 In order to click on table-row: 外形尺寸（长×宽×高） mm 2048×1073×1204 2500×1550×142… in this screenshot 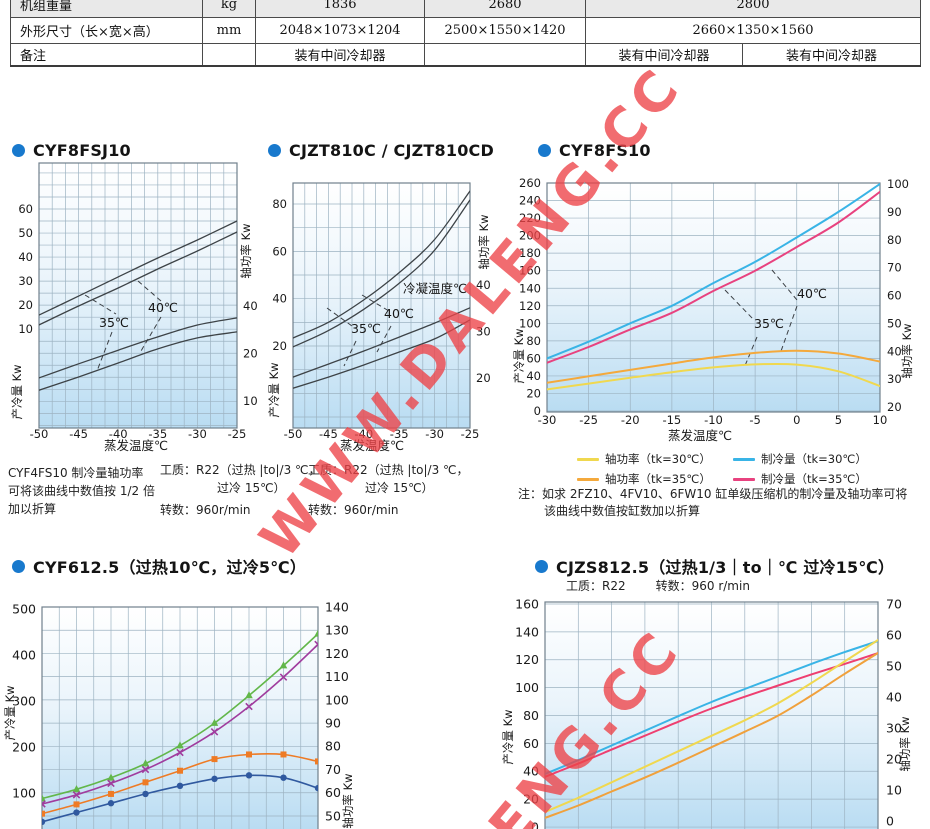, I will do `click(465, 30)`.